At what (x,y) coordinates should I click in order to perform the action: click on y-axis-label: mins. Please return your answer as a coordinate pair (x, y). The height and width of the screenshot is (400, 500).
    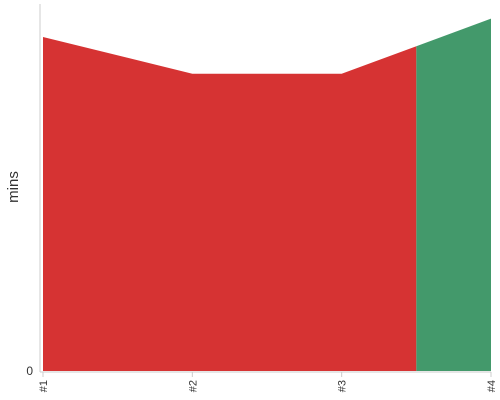
    Looking at the image, I should click on (13, 187).